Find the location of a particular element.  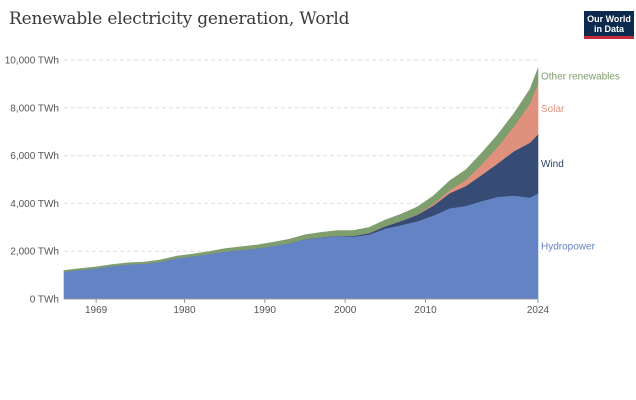

series-labels: Hydropower Wind Solar Other renewables is located at coordinates (580, 161).